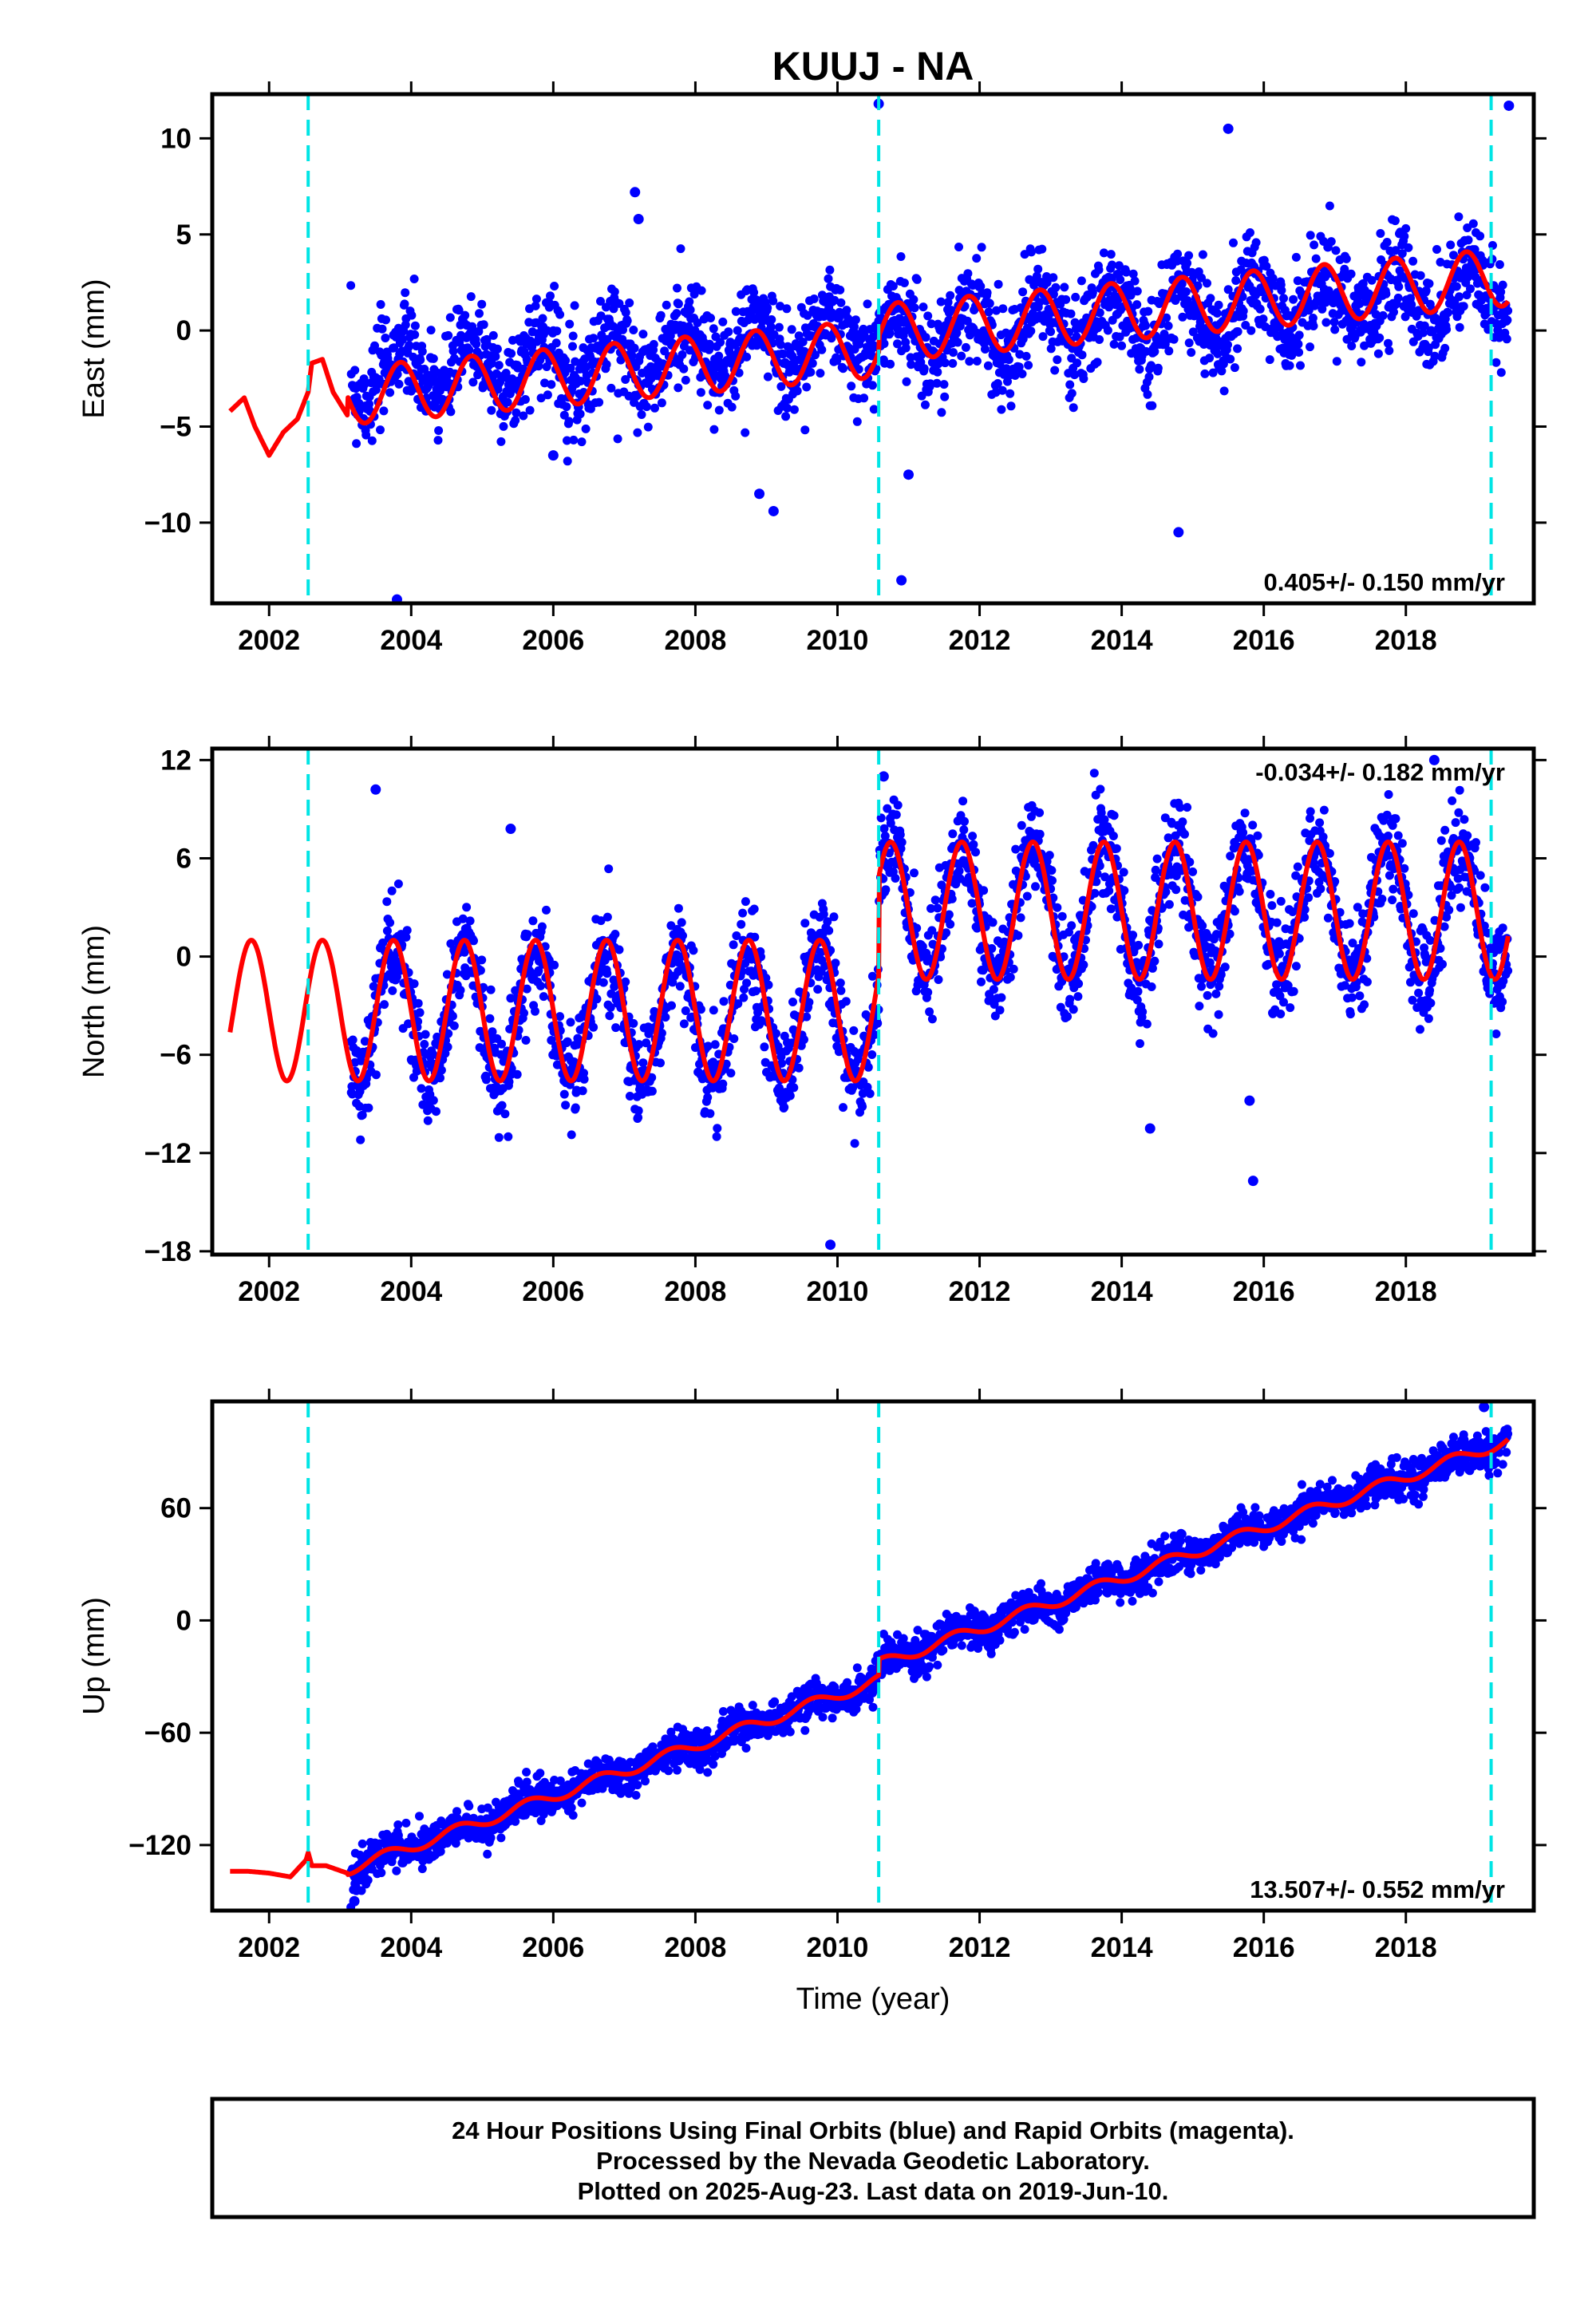 This screenshot has width=1596, height=2316. Describe the element at coordinates (176, 138) in the screenshot. I see `y-tick-label: 10` at that location.